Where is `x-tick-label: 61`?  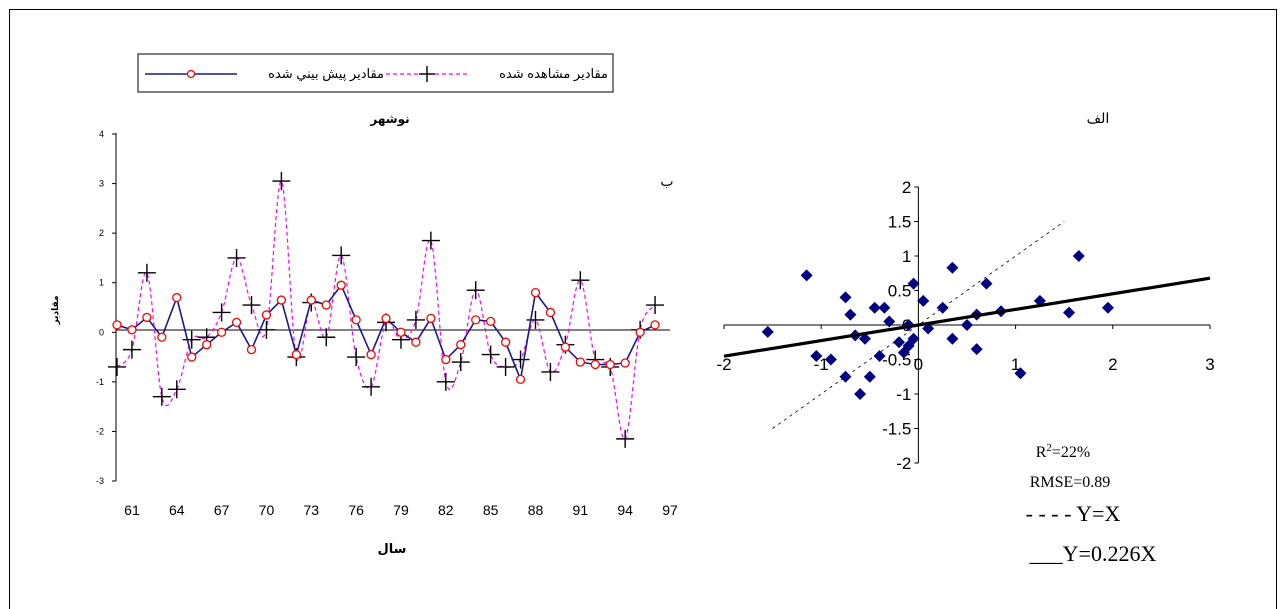 x-tick-label: 61 is located at coordinates (132, 510).